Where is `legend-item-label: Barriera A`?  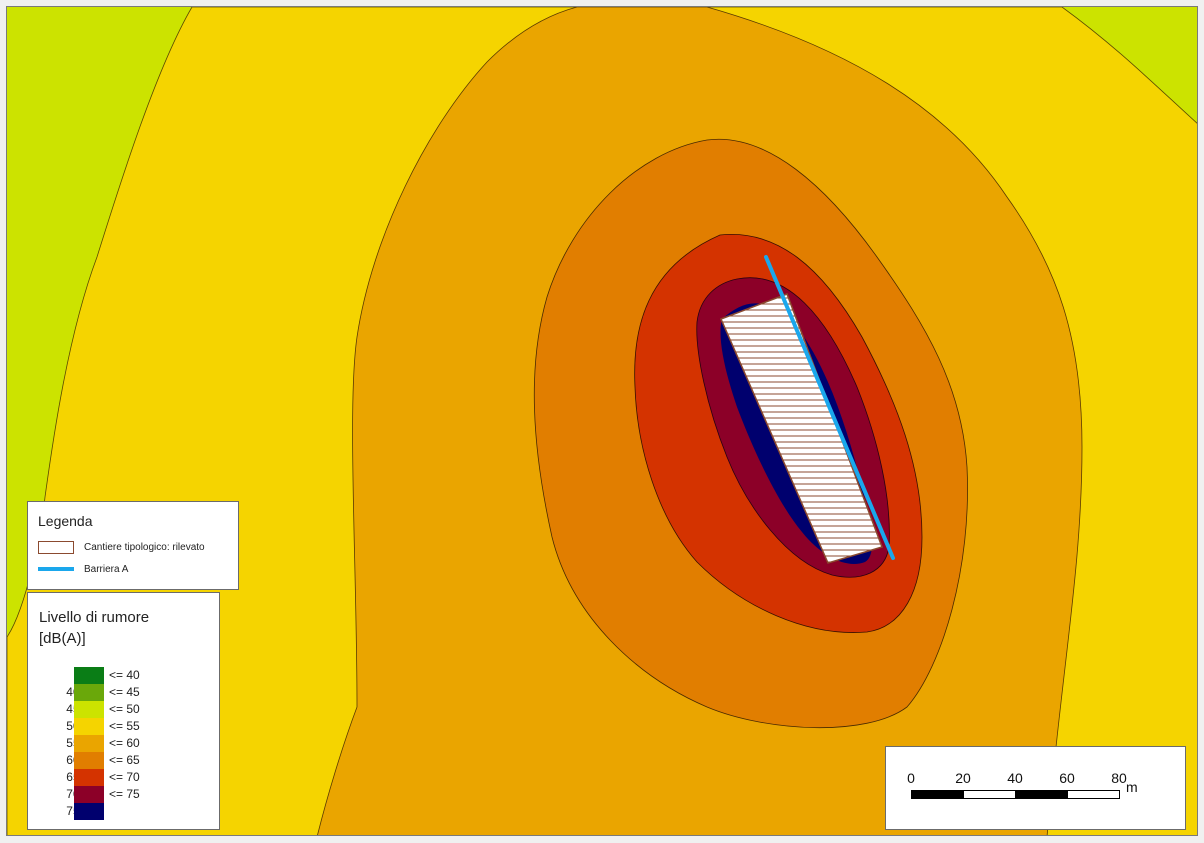 legend-item-label: Barriera A is located at coordinates (106, 569).